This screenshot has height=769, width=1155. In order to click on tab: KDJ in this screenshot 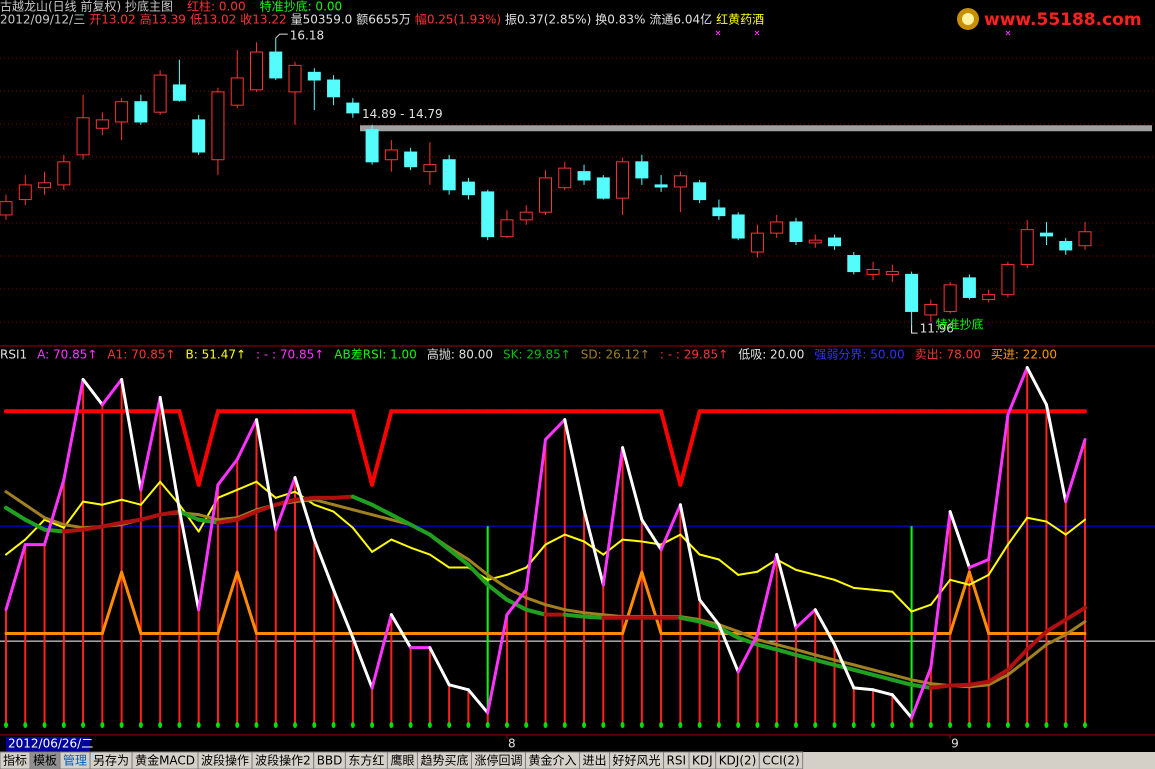, I will do `click(702, 760)`.